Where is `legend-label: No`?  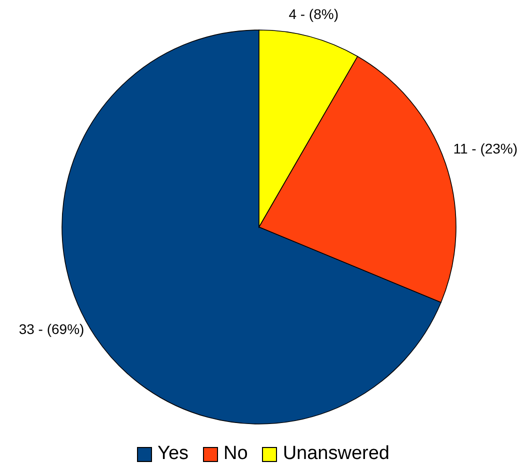 legend-label: No is located at coordinates (236, 454).